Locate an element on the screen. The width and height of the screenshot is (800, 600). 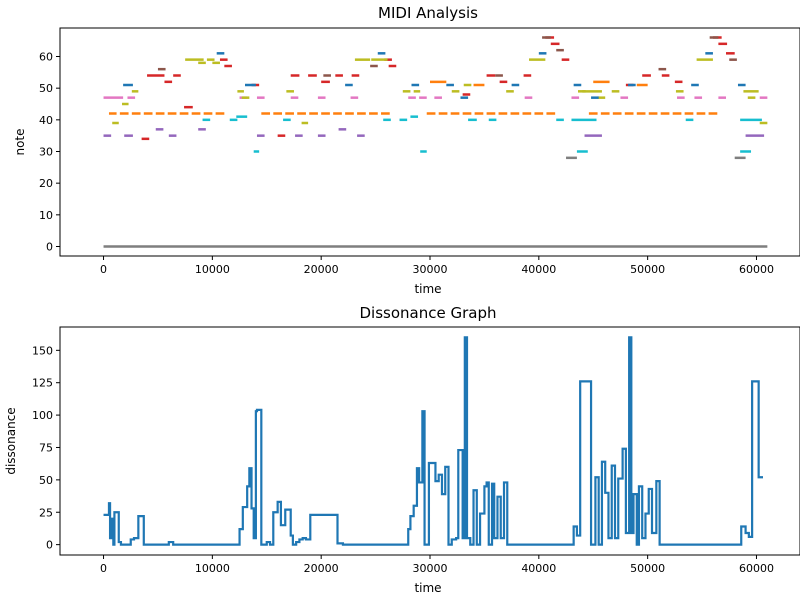
dissonance-x-axis-label: time is located at coordinates (427, 588).